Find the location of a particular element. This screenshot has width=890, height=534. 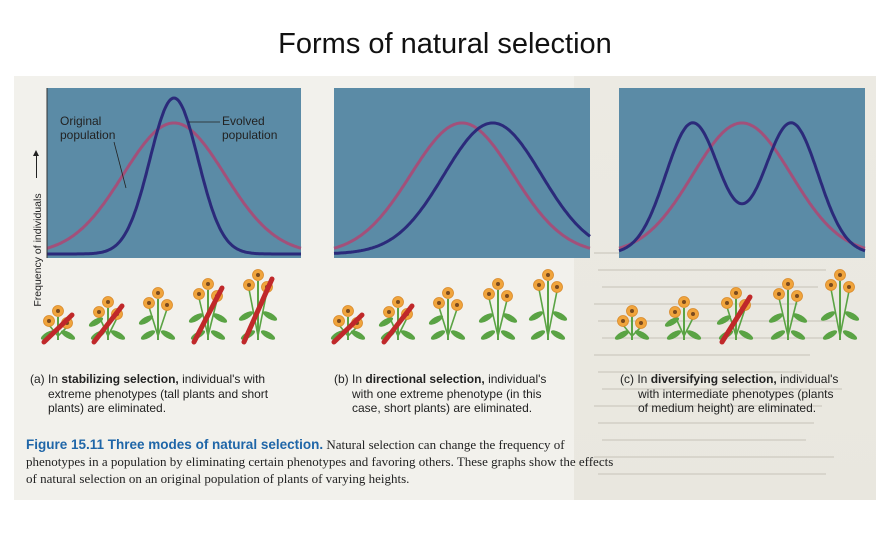

graph-panel-a is located at coordinates (174, 173).